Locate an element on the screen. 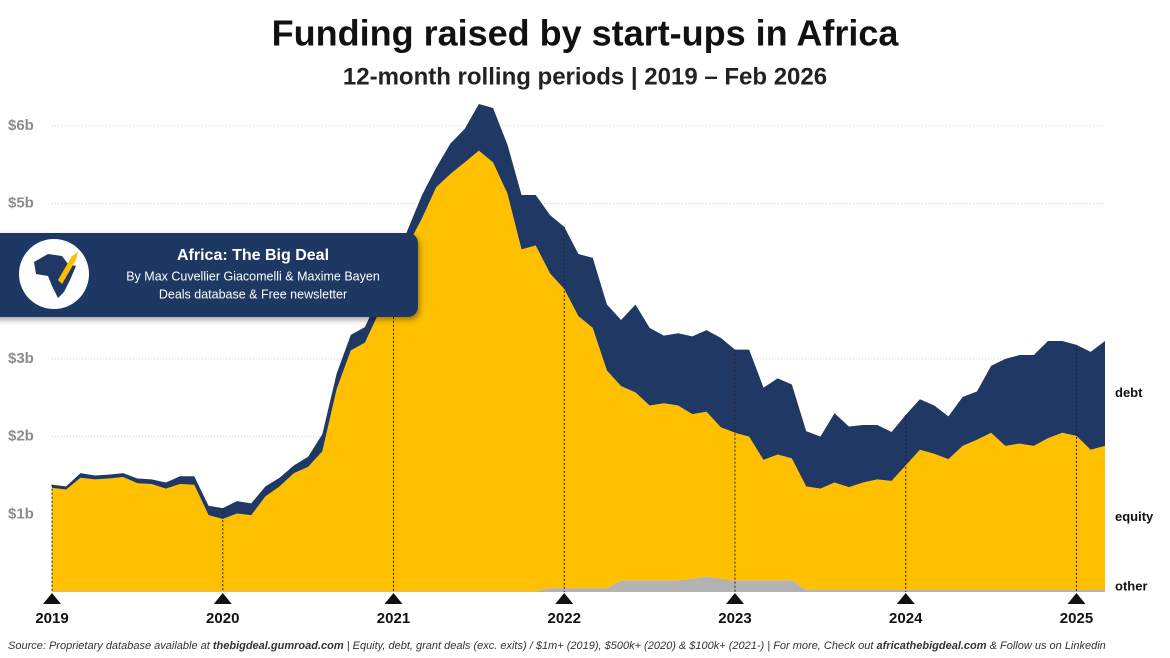 This screenshot has height=658, width=1170. source-link: africathebigdeal.com is located at coordinates (932, 646).